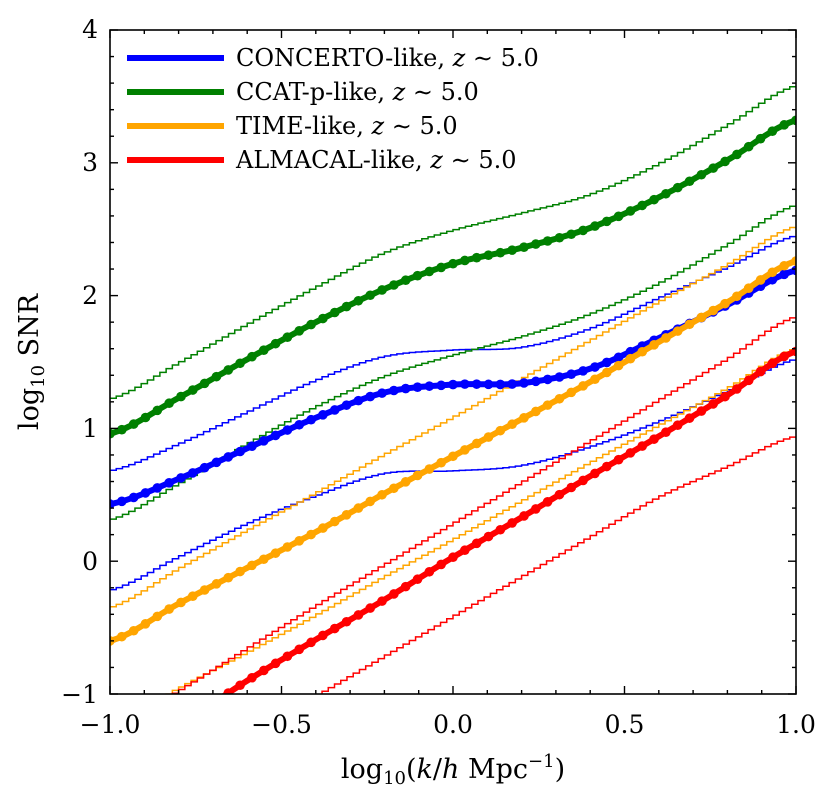 This screenshot has height=798, width=831. I want to click on y-tick-label-1: 0, so click(90, 561).